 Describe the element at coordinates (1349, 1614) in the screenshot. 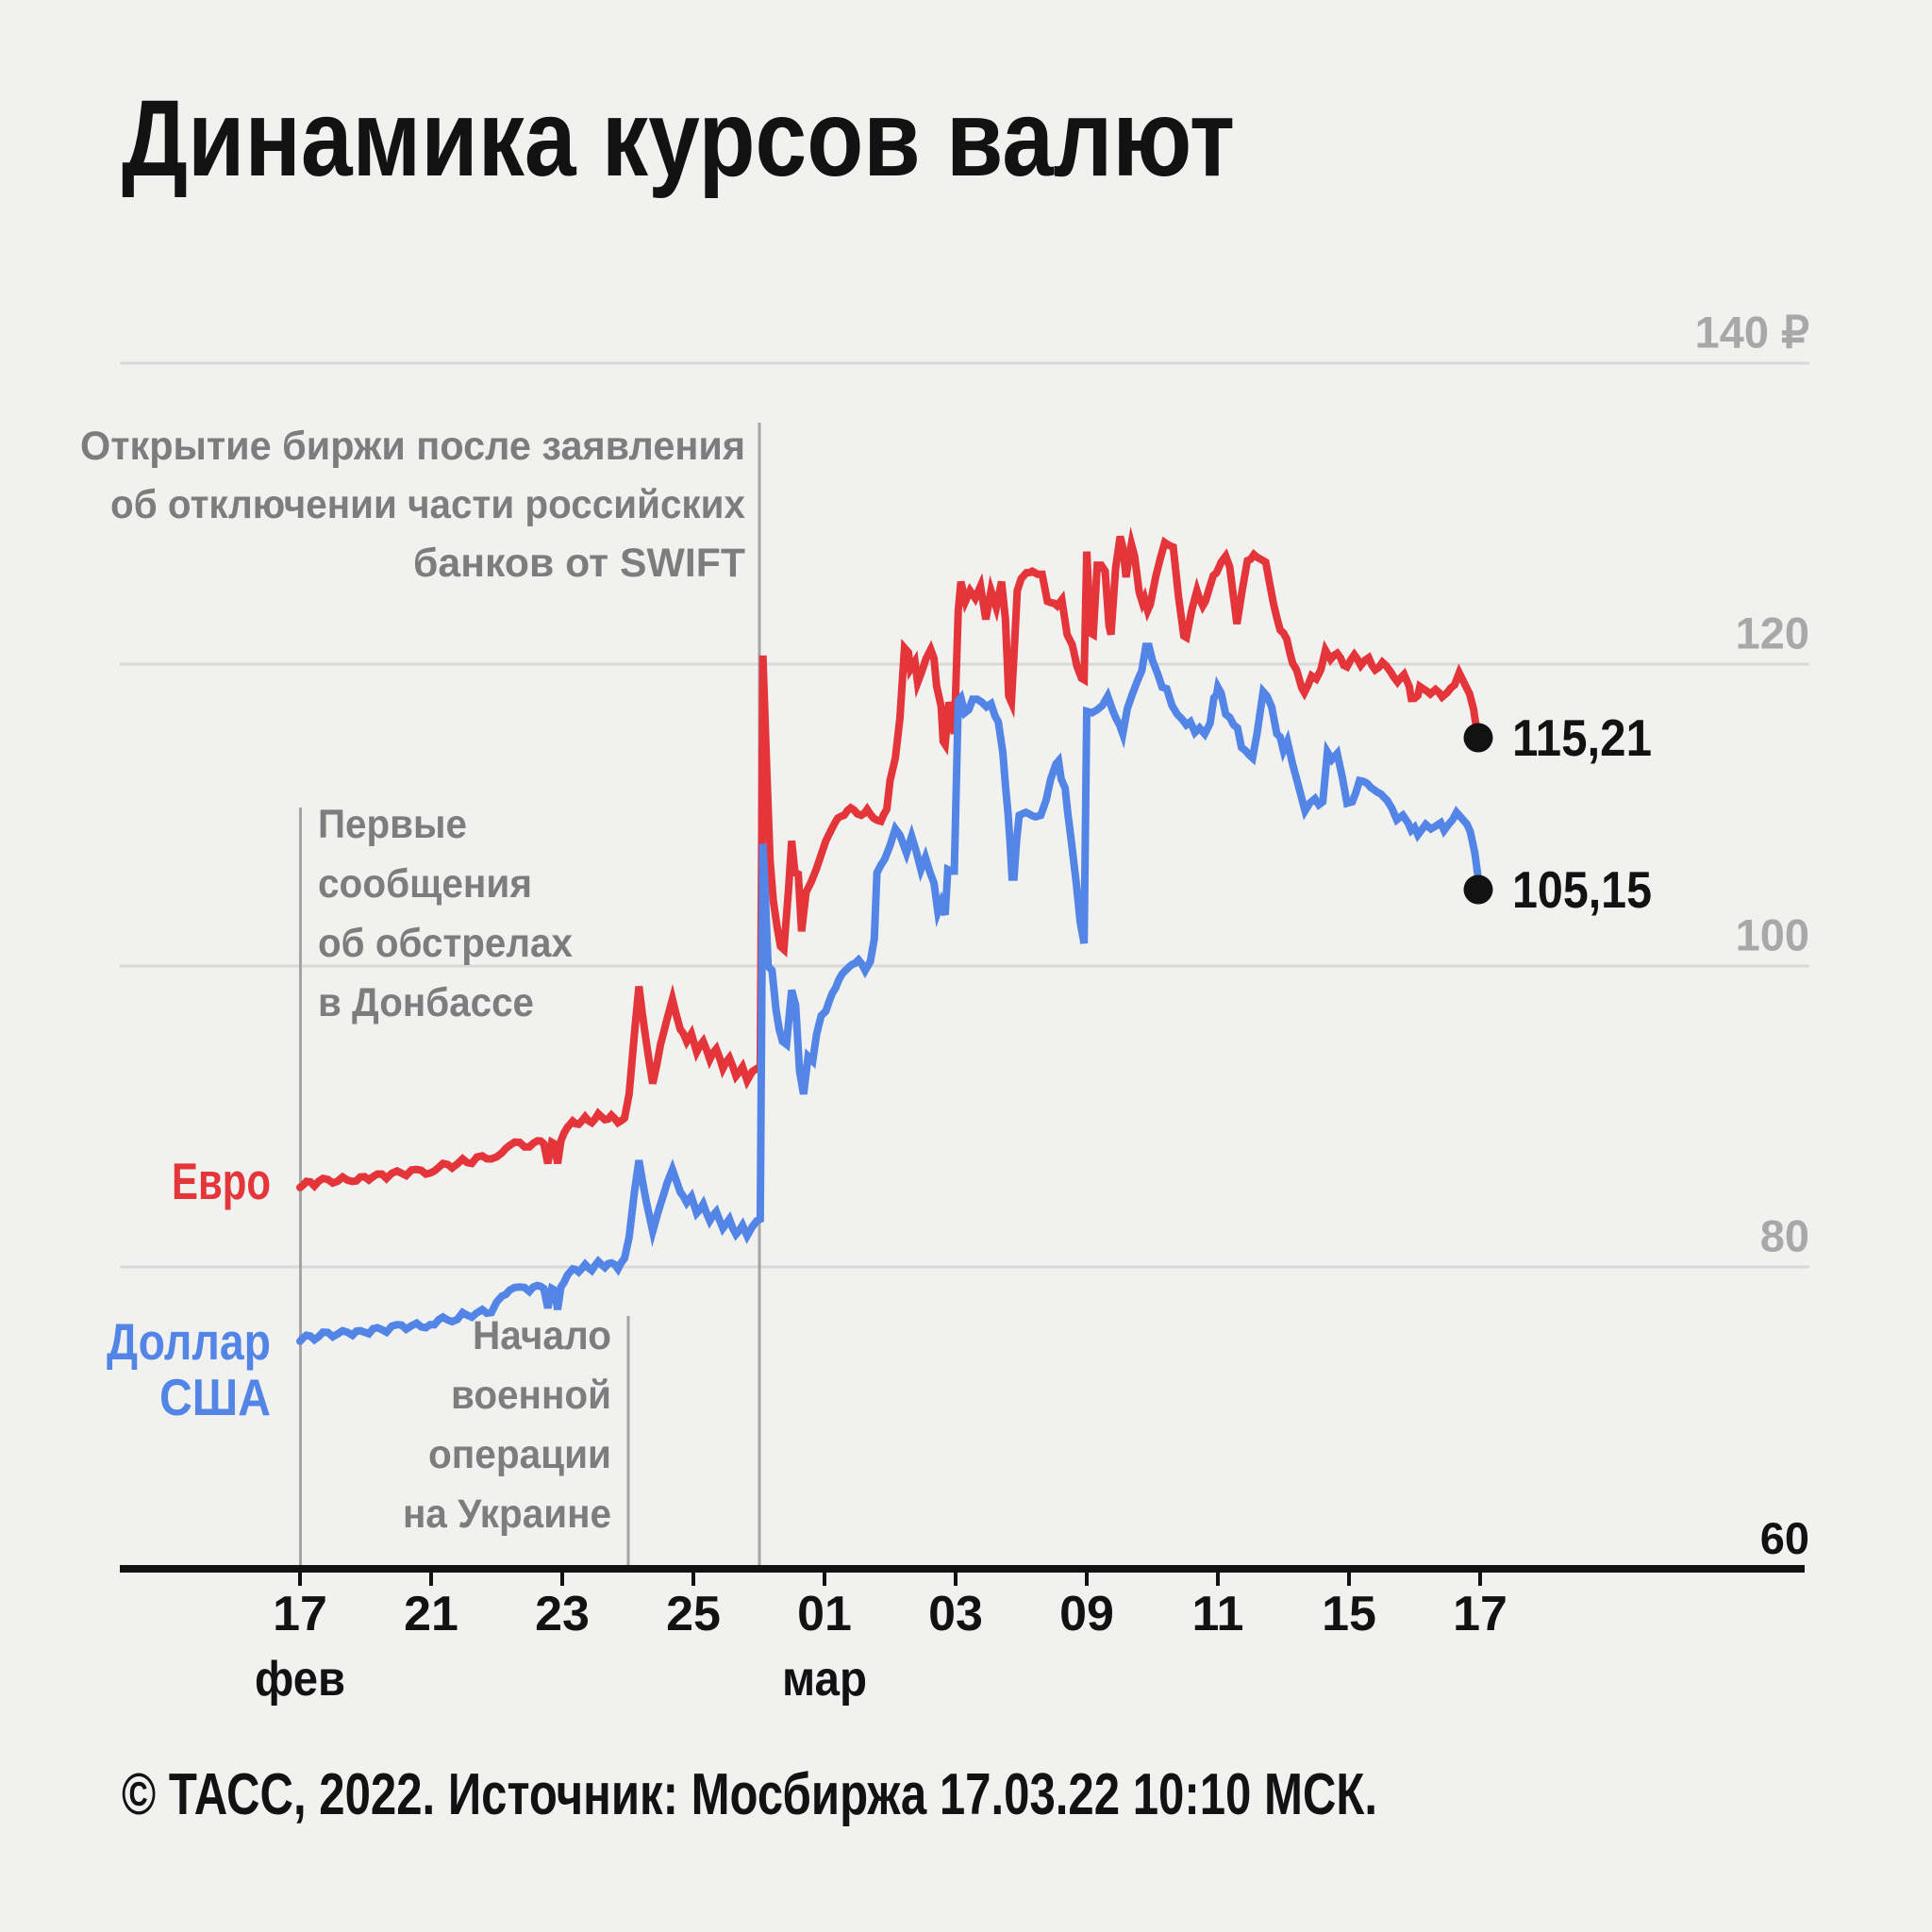

I see `svg-text: 15` at that location.